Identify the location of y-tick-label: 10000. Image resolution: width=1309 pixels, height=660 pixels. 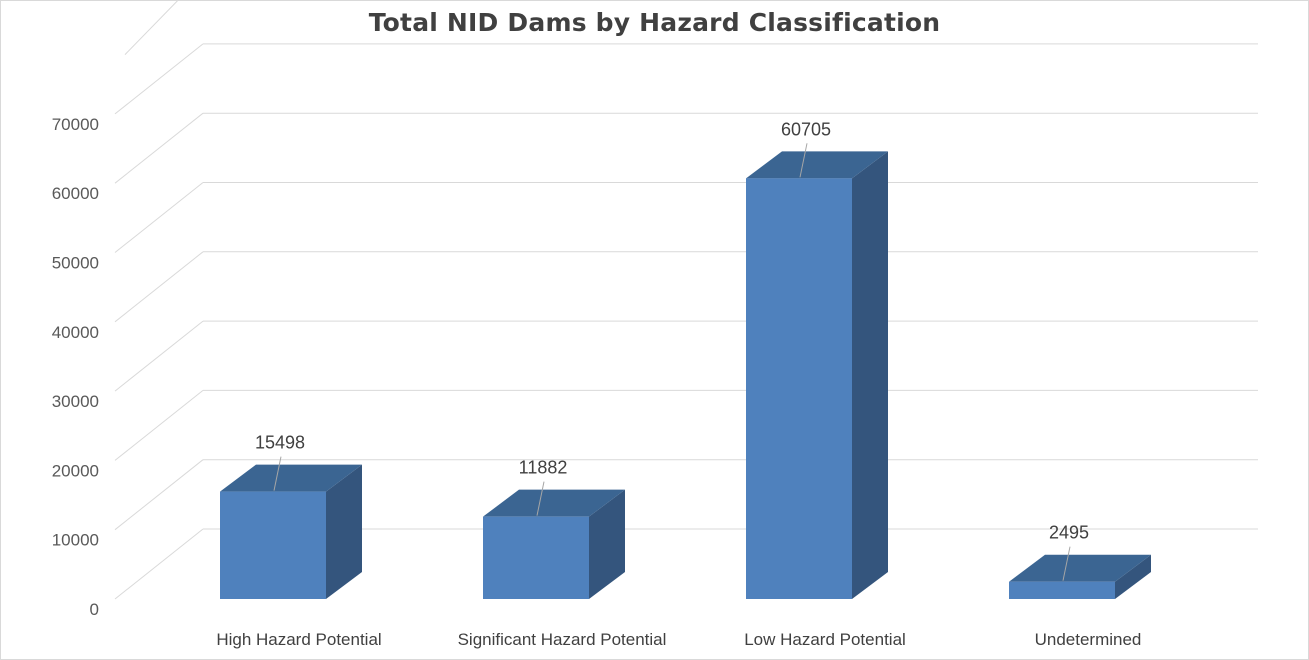
(75, 540).